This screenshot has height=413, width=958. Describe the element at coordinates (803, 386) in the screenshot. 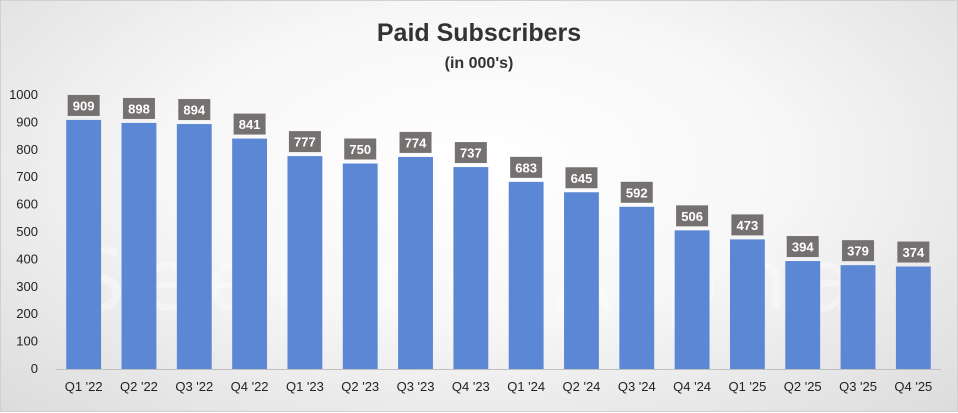

I see `x-tick-label: Q2 '25` at that location.